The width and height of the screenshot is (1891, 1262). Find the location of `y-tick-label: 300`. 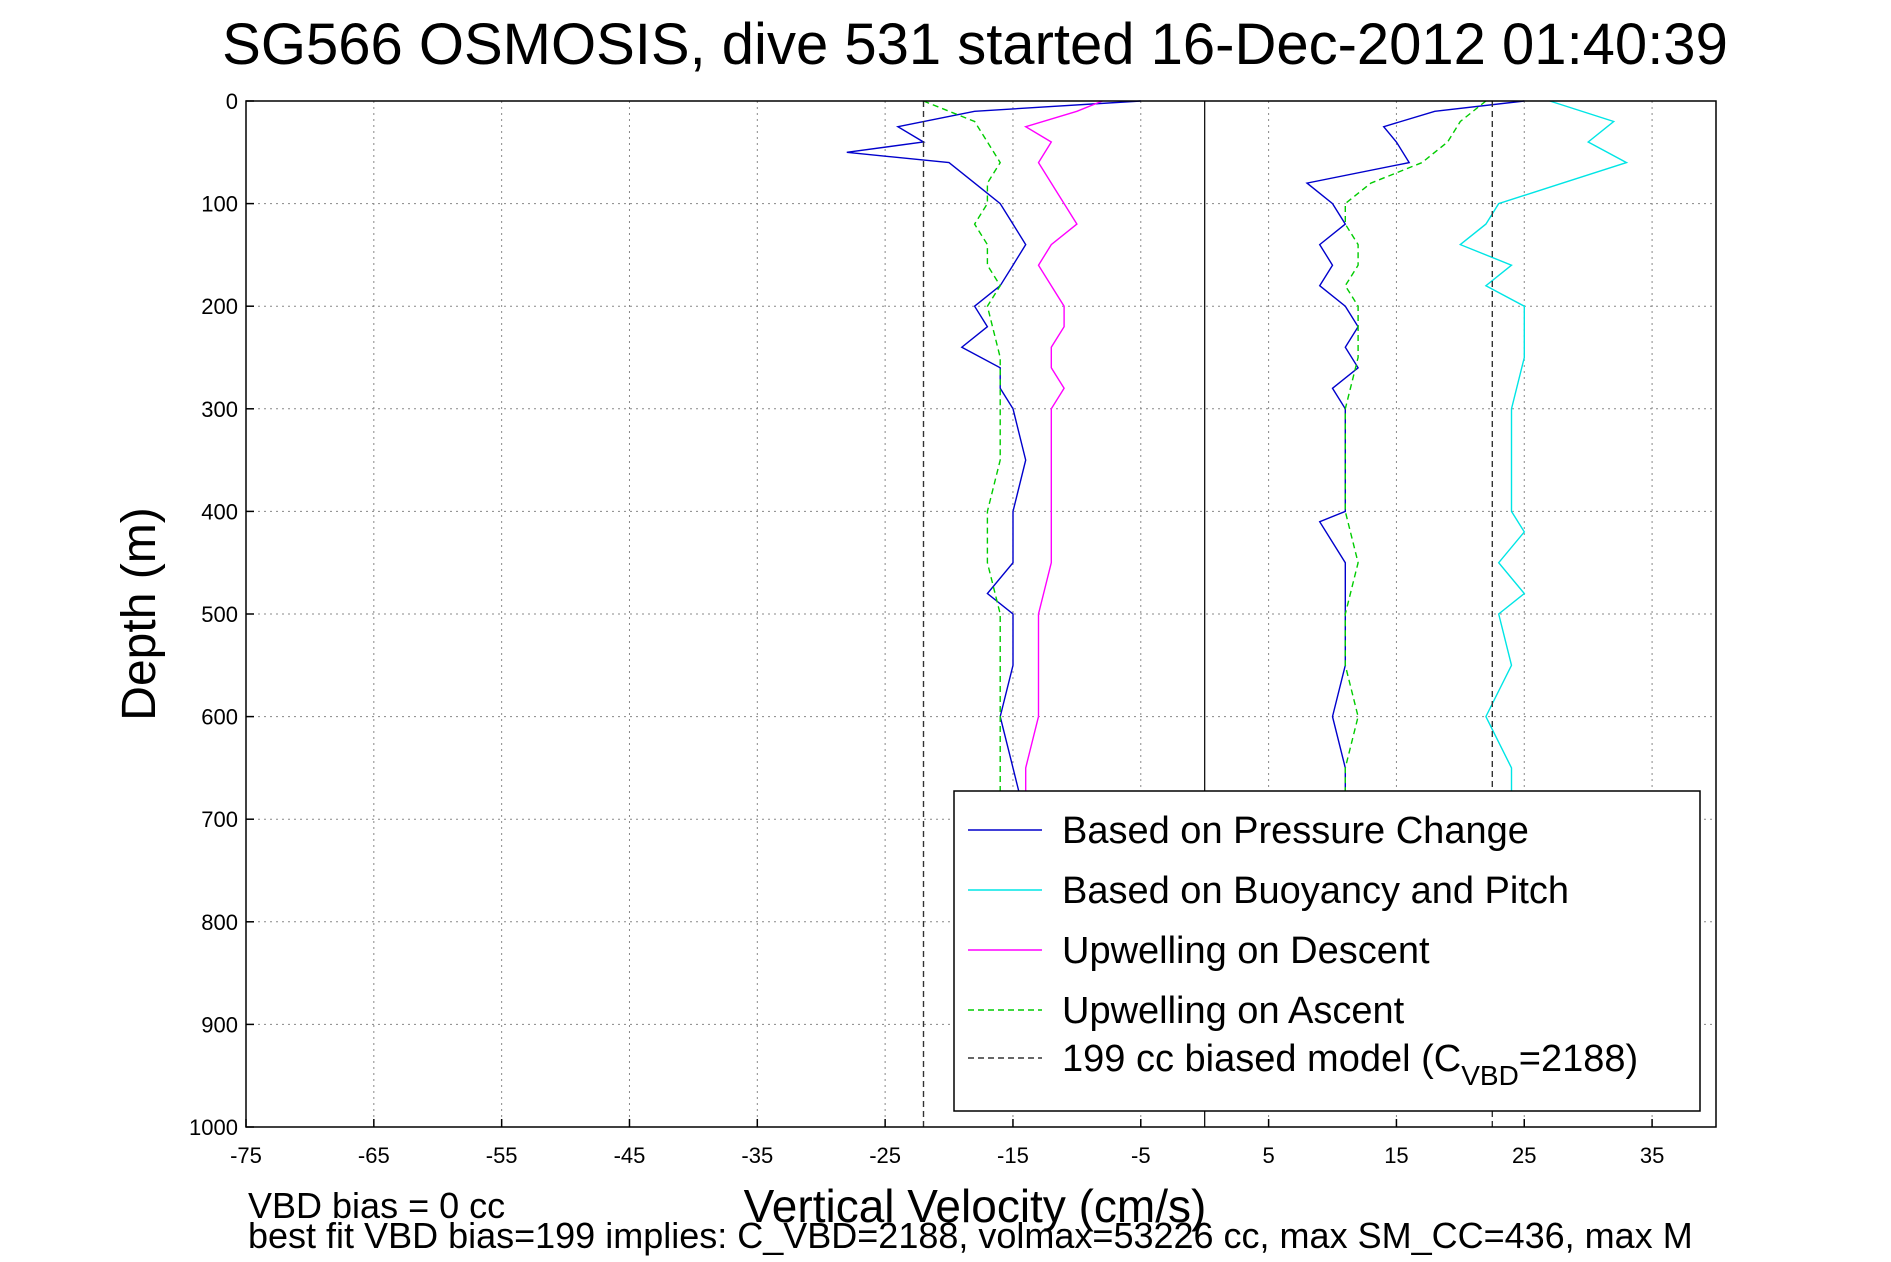

y-tick-label: 300 is located at coordinates (219, 409).